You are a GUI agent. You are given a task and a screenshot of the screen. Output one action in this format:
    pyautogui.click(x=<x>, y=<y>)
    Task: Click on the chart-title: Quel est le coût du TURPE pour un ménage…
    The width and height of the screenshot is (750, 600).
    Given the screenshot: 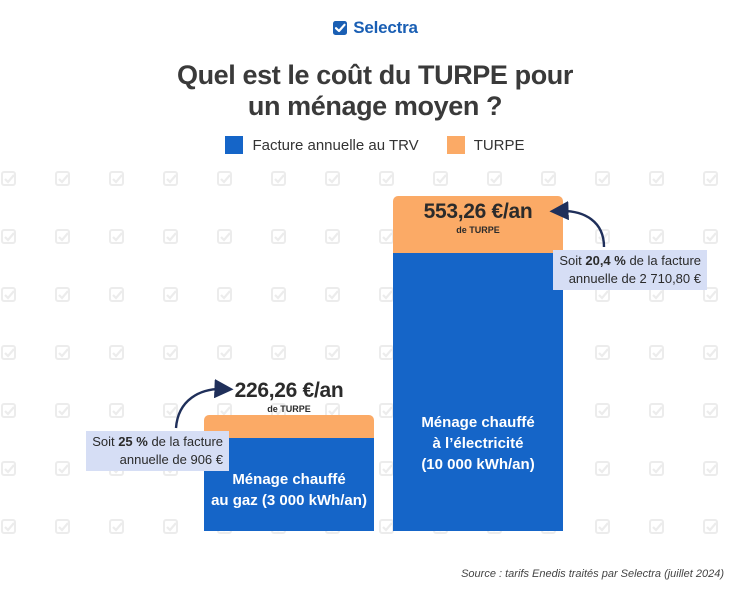 What is the action you would take?
    pyautogui.click(x=375, y=91)
    